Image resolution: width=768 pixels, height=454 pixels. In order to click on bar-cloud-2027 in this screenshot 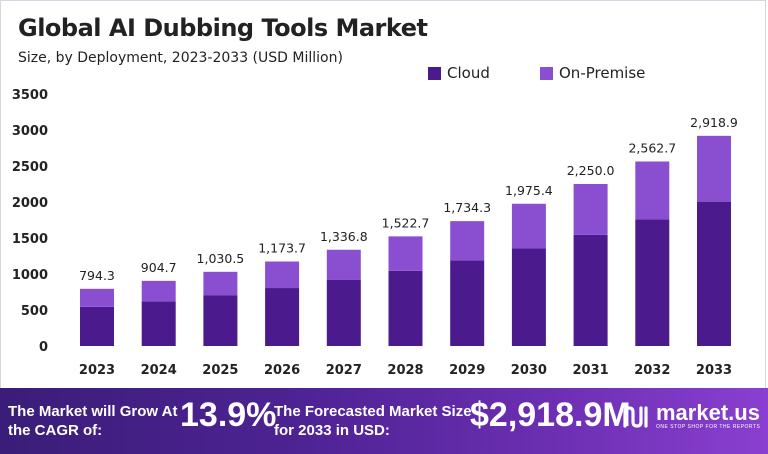, I will do `click(343, 312)`.